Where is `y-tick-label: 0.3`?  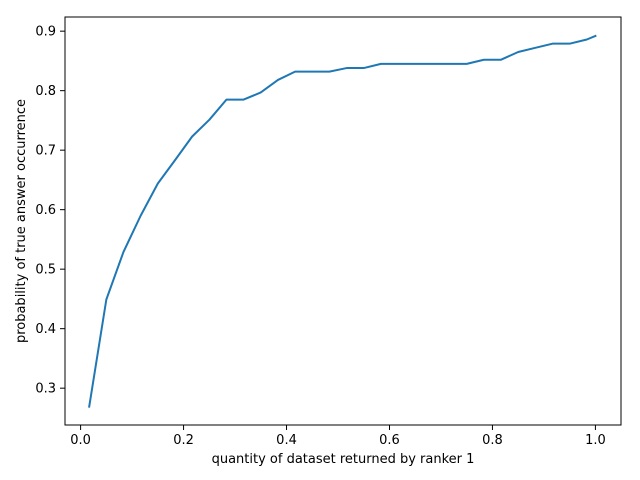
y-tick-label: 0.3 is located at coordinates (45, 389).